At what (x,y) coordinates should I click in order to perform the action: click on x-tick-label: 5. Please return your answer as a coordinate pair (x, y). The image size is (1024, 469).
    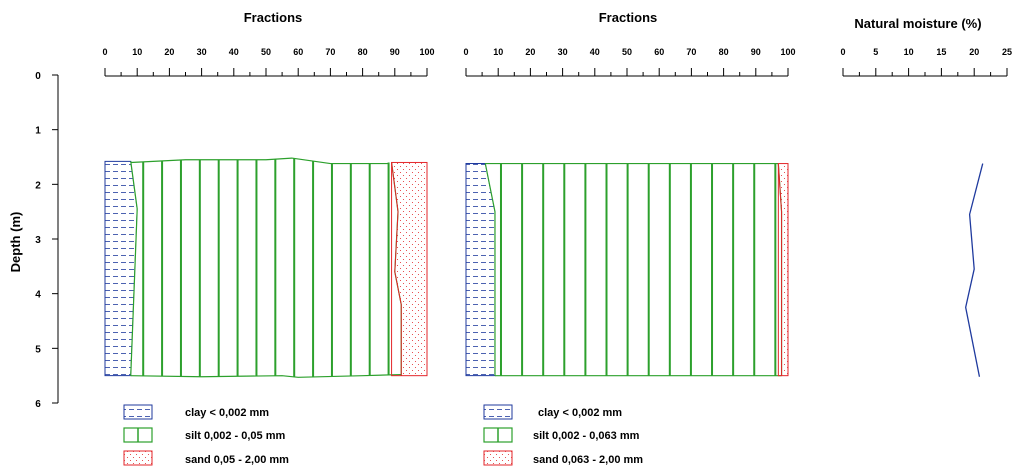
    Looking at the image, I should click on (875, 52).